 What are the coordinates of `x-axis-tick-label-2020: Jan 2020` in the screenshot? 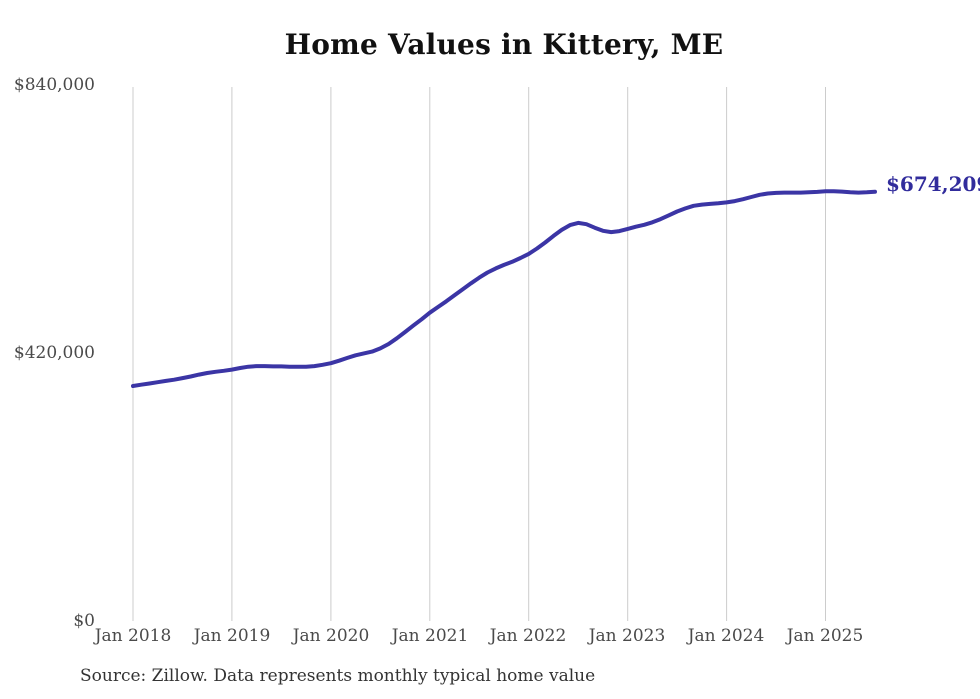 It's located at (331, 636).